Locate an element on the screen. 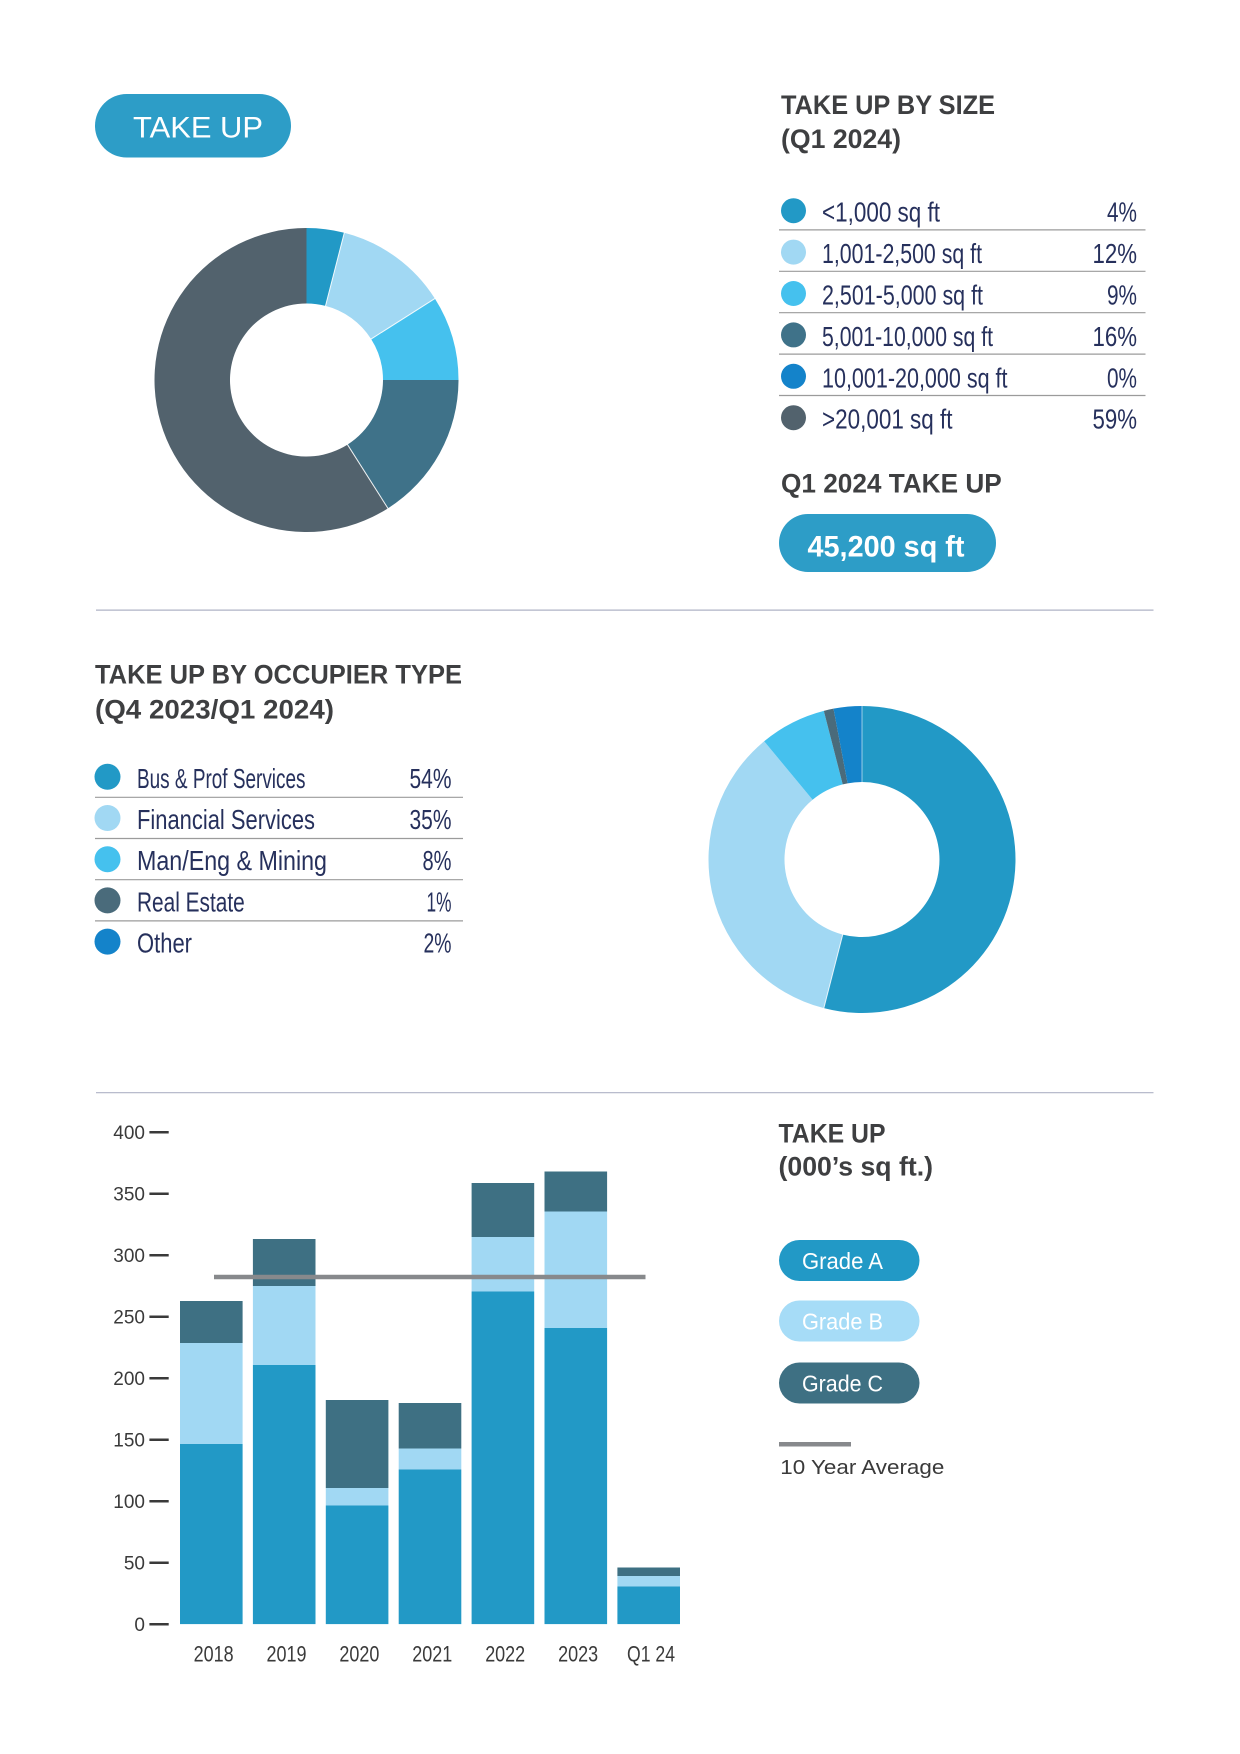  svg-text: 0 is located at coordinates (139, 1625).